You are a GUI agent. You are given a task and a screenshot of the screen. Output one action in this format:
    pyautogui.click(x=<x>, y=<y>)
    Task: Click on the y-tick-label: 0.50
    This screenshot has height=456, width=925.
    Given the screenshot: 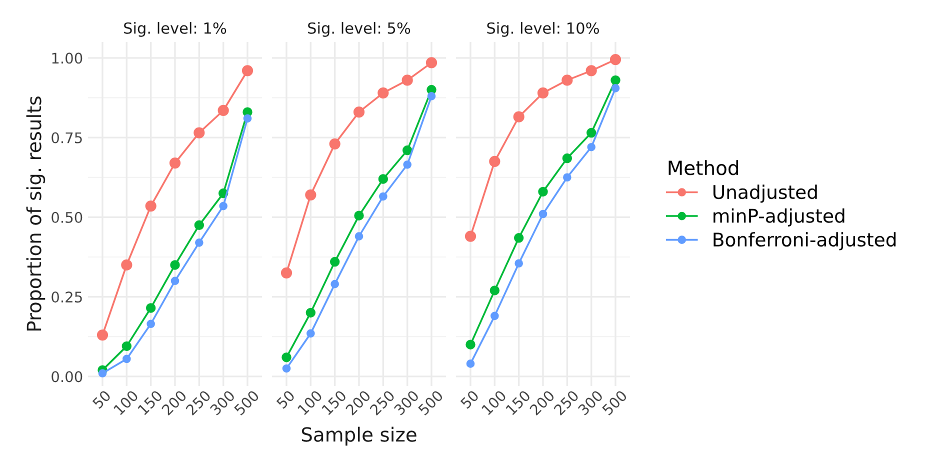 What is the action you would take?
    pyautogui.click(x=67, y=217)
    